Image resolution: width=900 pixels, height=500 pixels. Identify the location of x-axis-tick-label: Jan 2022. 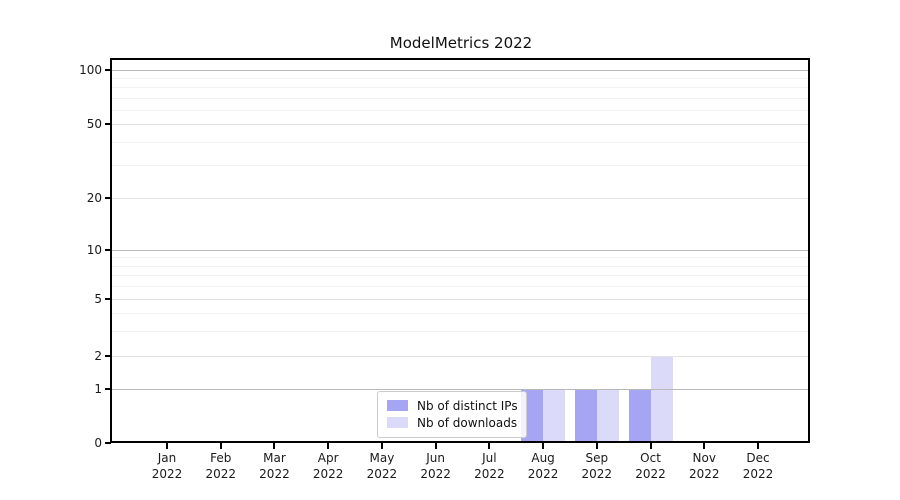
(167, 466).